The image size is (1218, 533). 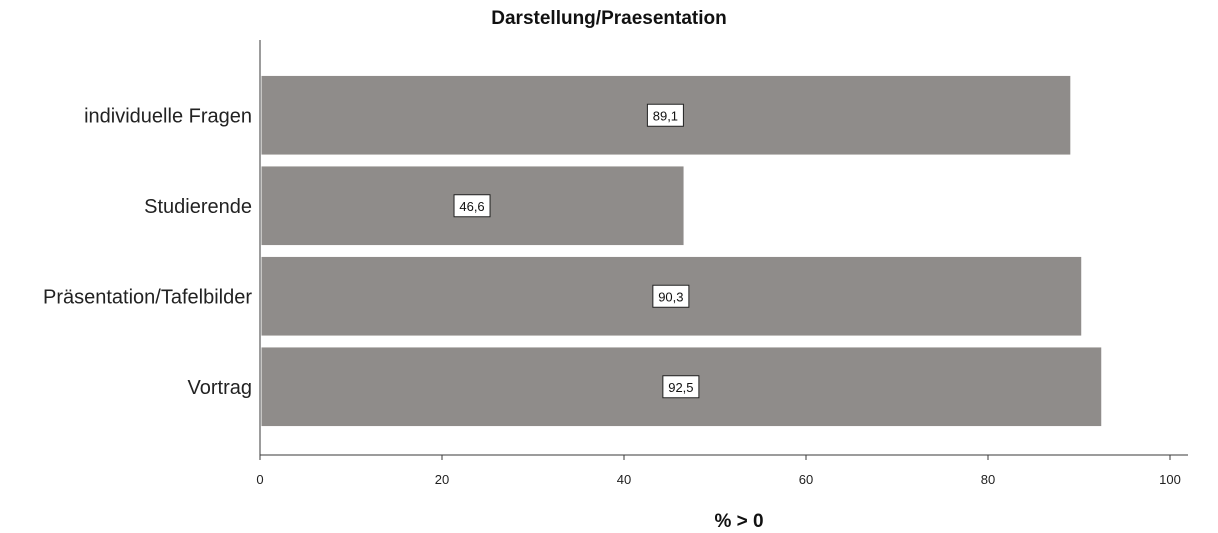 I want to click on y-tick-label: individuelle Fragen, so click(x=168, y=116).